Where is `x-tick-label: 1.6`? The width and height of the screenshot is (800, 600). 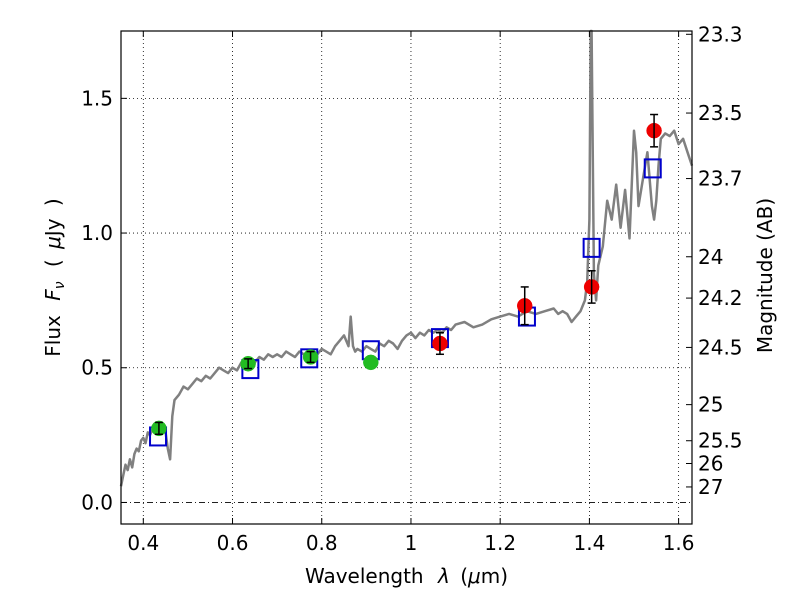 x-tick-label: 1.6 is located at coordinates (679, 543).